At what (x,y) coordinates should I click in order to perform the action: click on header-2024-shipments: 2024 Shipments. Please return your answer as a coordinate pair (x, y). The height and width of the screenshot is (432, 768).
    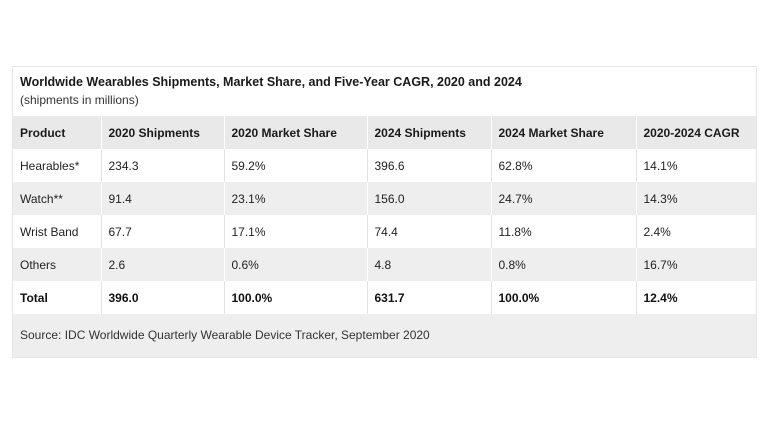
    Looking at the image, I should click on (429, 132).